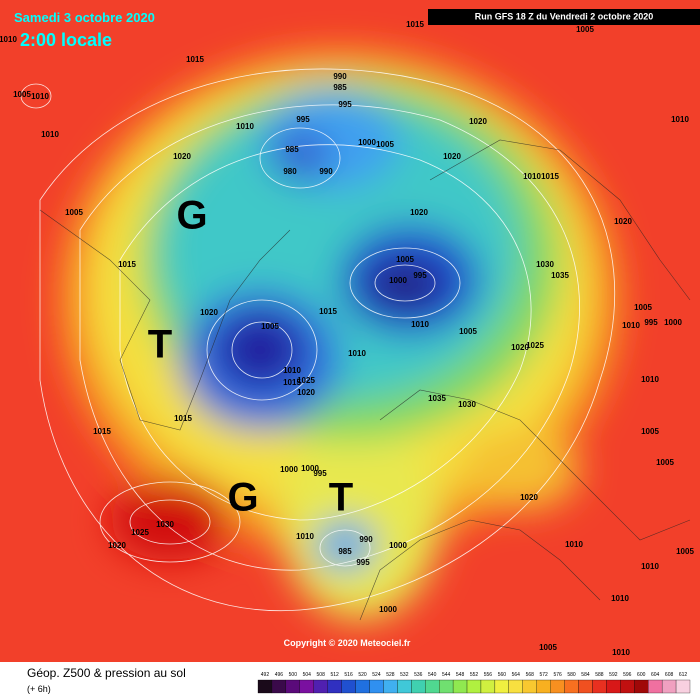 Image resolution: width=700 pixels, height=700 pixels. What do you see at coordinates (627, 675) in the screenshot?
I see `scale-label: 596` at bounding box center [627, 675].